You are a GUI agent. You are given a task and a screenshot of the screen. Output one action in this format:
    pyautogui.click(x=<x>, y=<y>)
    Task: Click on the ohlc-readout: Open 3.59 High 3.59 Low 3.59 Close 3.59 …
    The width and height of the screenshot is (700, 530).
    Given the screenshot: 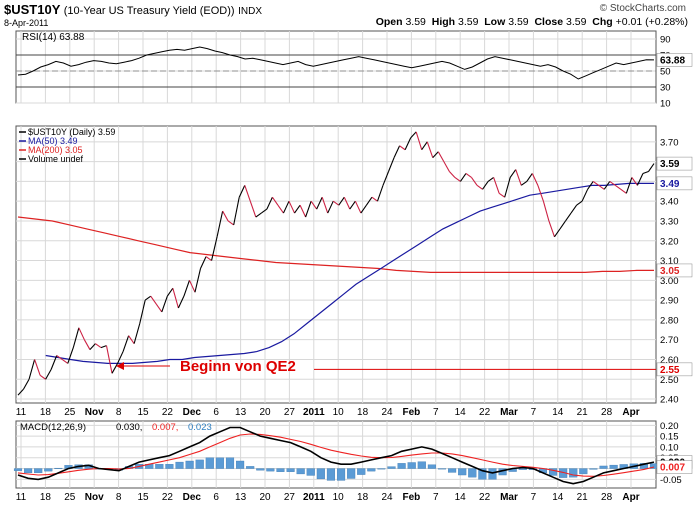 What is the action you would take?
    pyautogui.click(x=532, y=22)
    